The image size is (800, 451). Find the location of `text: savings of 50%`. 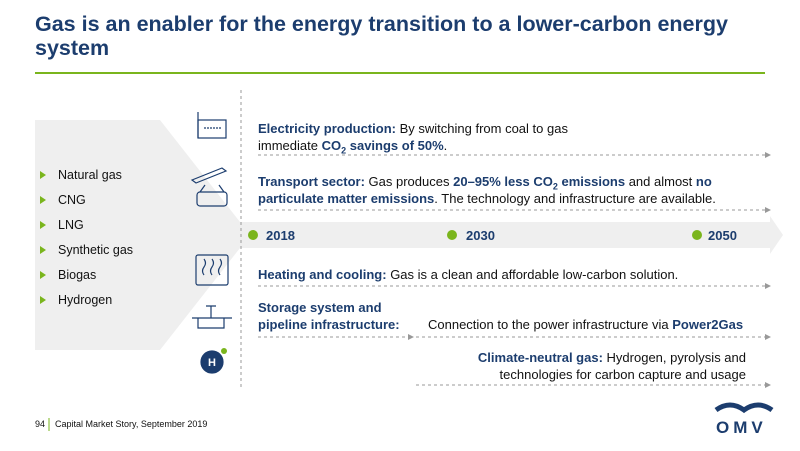

text: savings of 50% is located at coordinates (396, 145).